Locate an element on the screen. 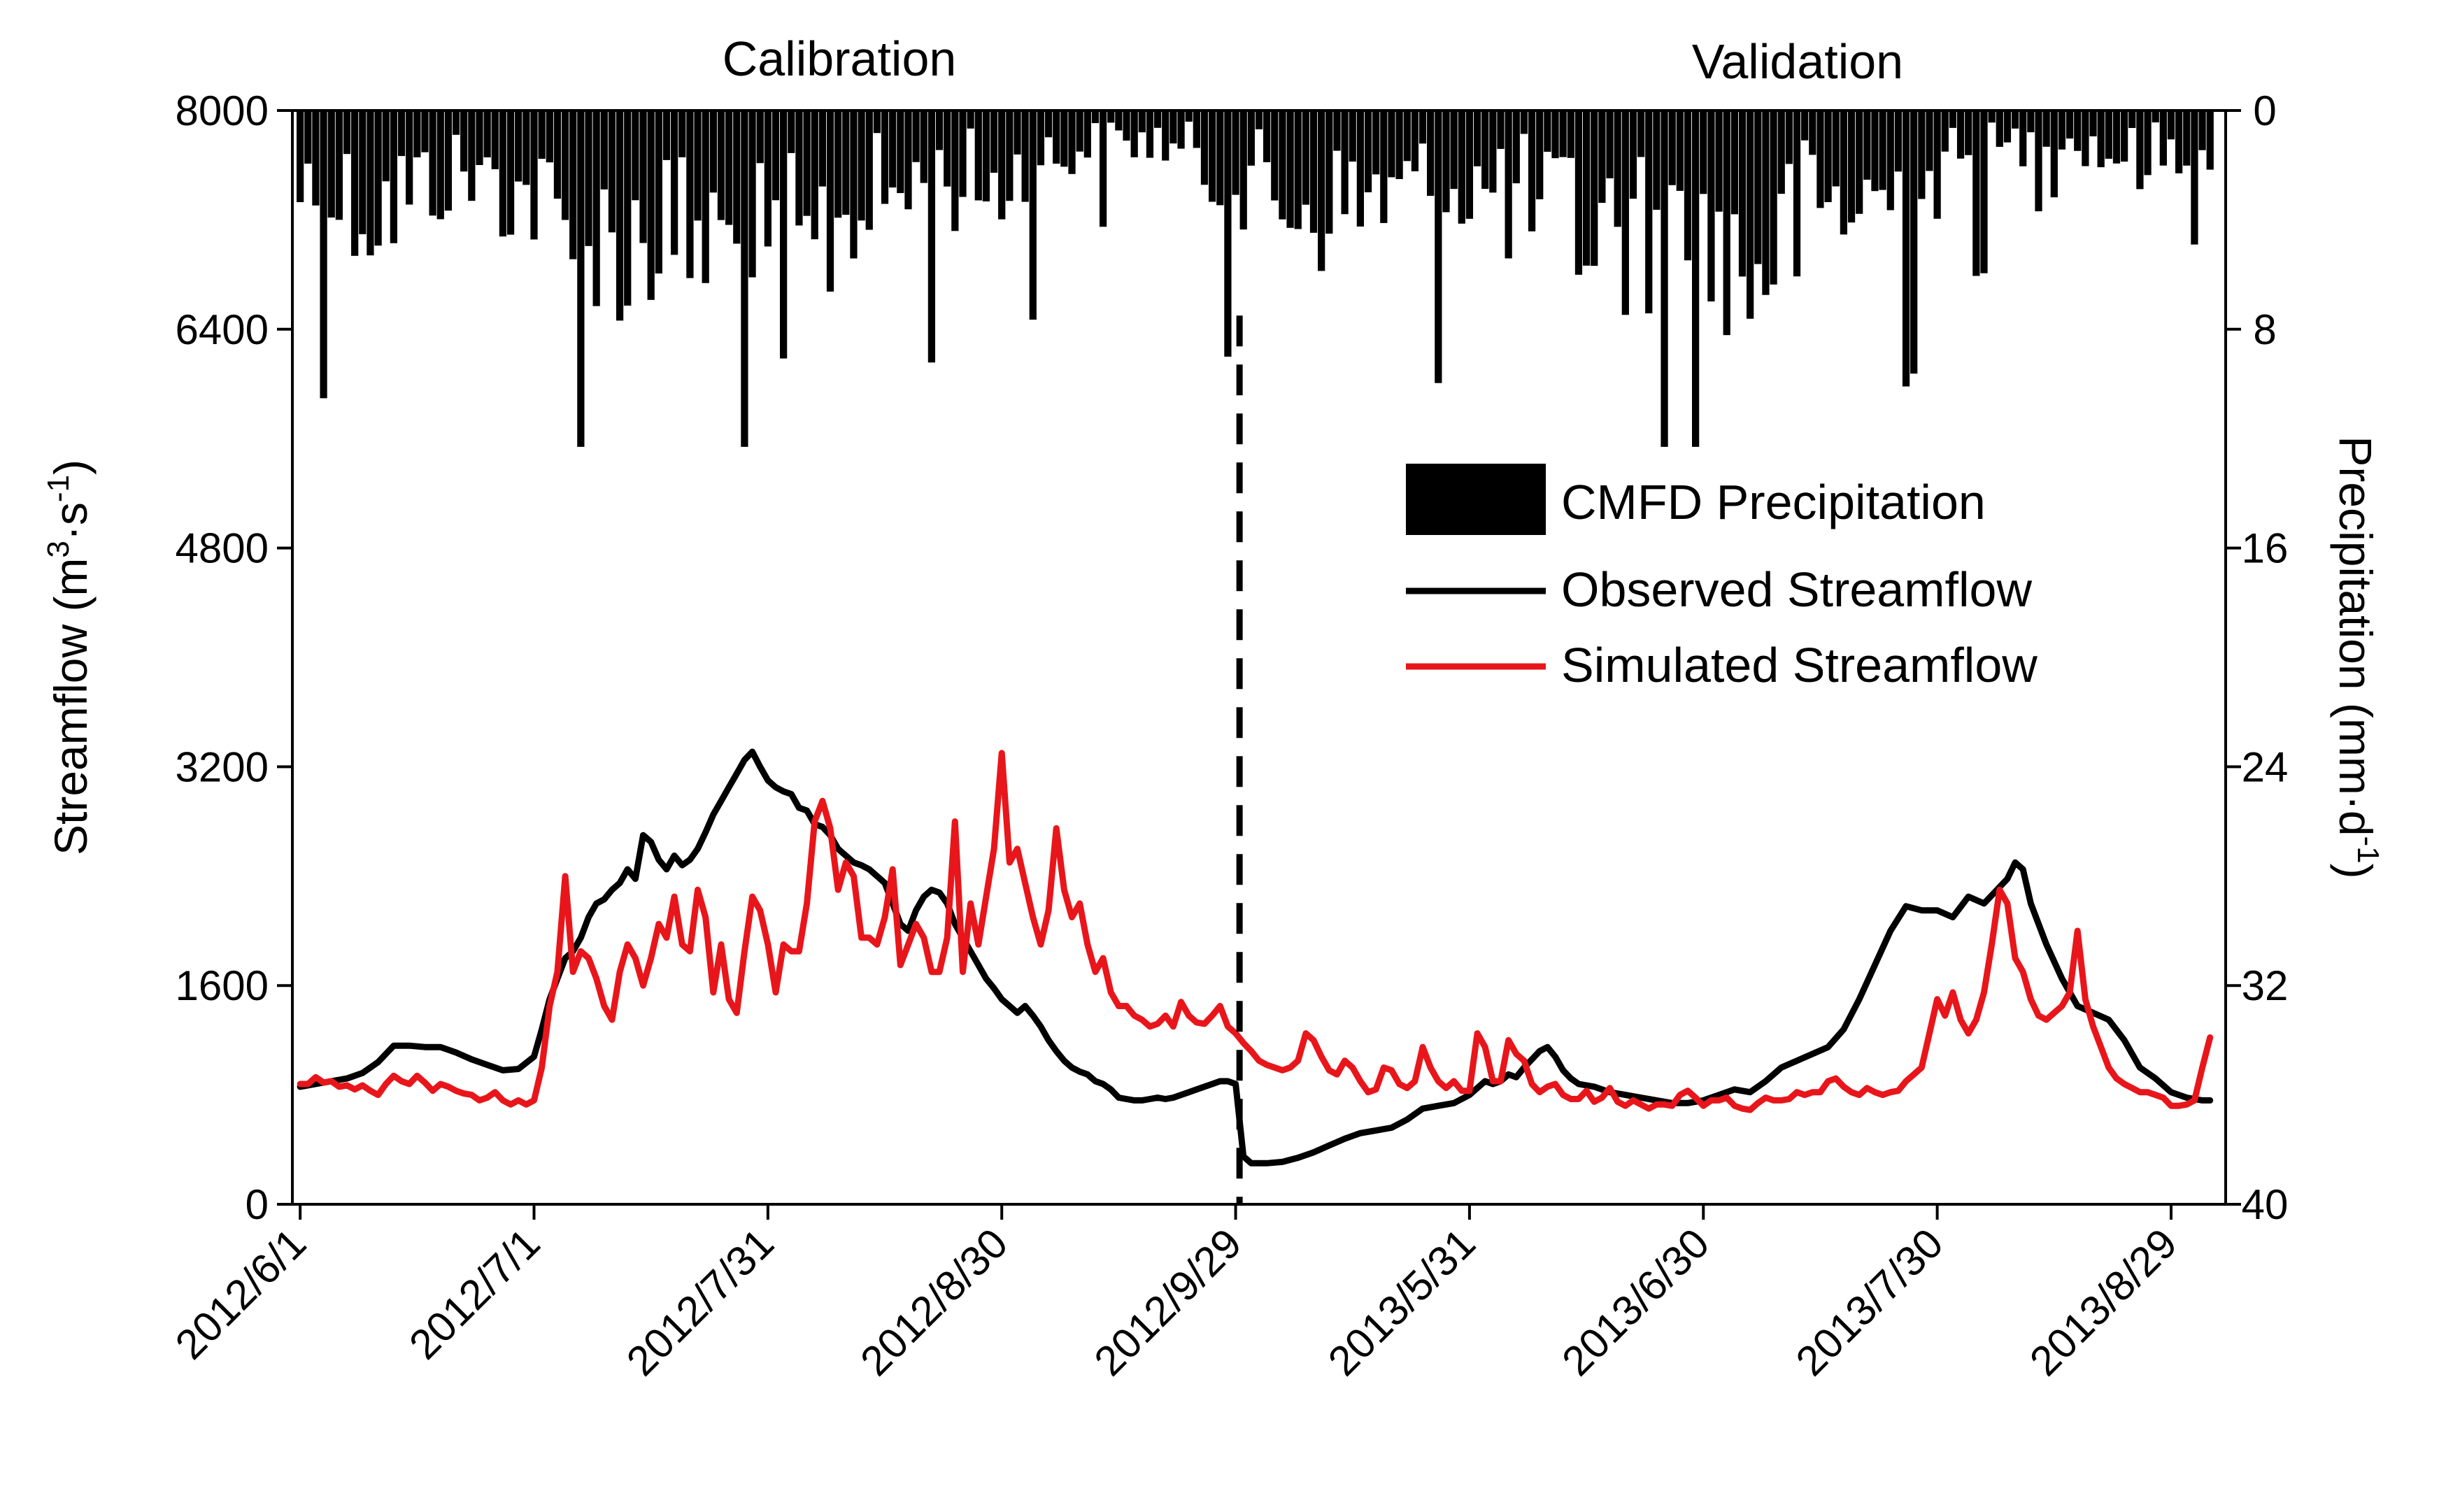 Image resolution: width=2439 pixels, height=1512 pixels. left-tick-label: 4800 is located at coordinates (222, 548).